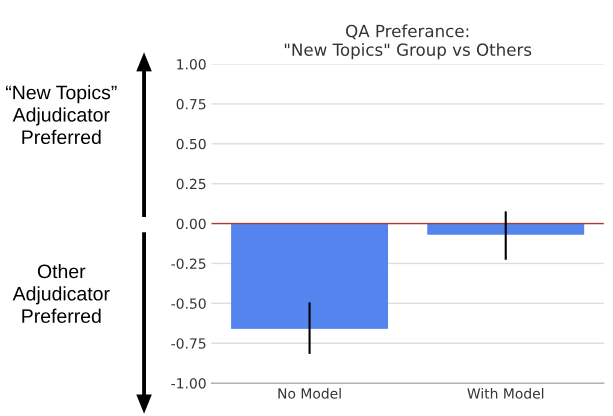 The width and height of the screenshot is (613, 416). I want to click on text: “New Topics” Adjudicator Preferred, so click(61, 114).